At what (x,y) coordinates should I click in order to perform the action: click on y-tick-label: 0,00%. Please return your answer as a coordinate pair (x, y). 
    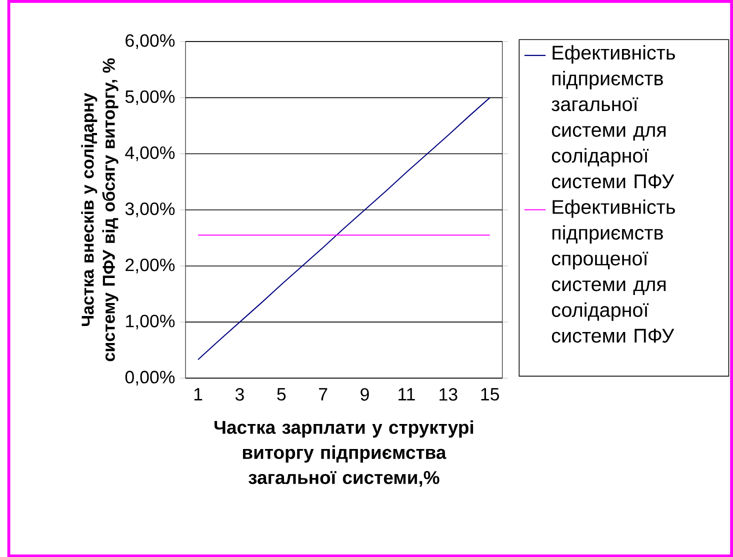
    Looking at the image, I should click on (150, 378).